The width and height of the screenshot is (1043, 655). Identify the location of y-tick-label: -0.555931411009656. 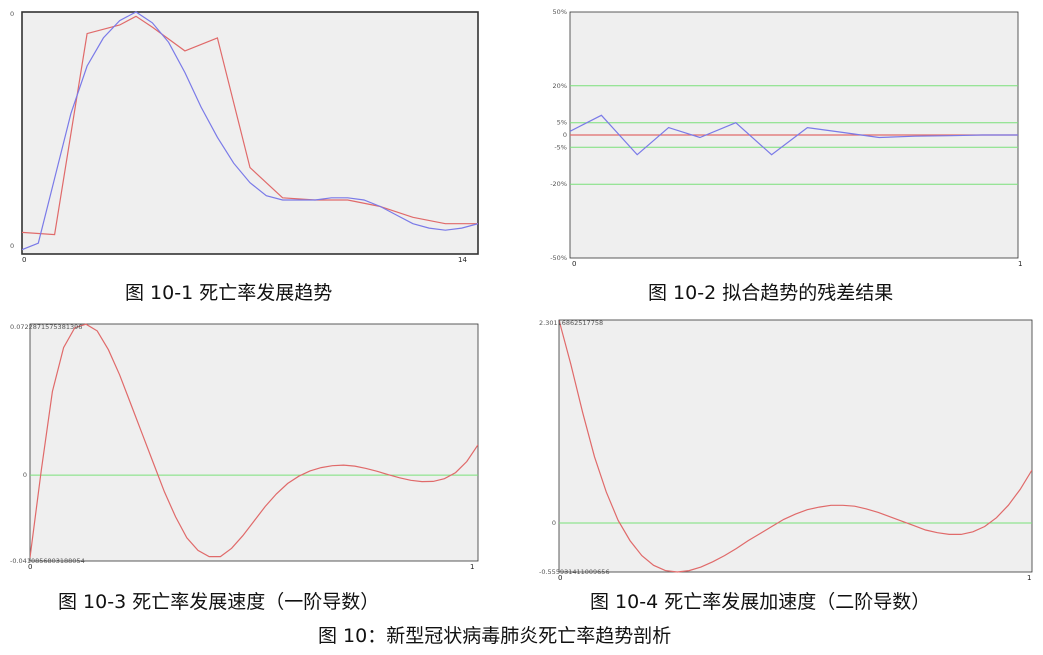
(574, 572).